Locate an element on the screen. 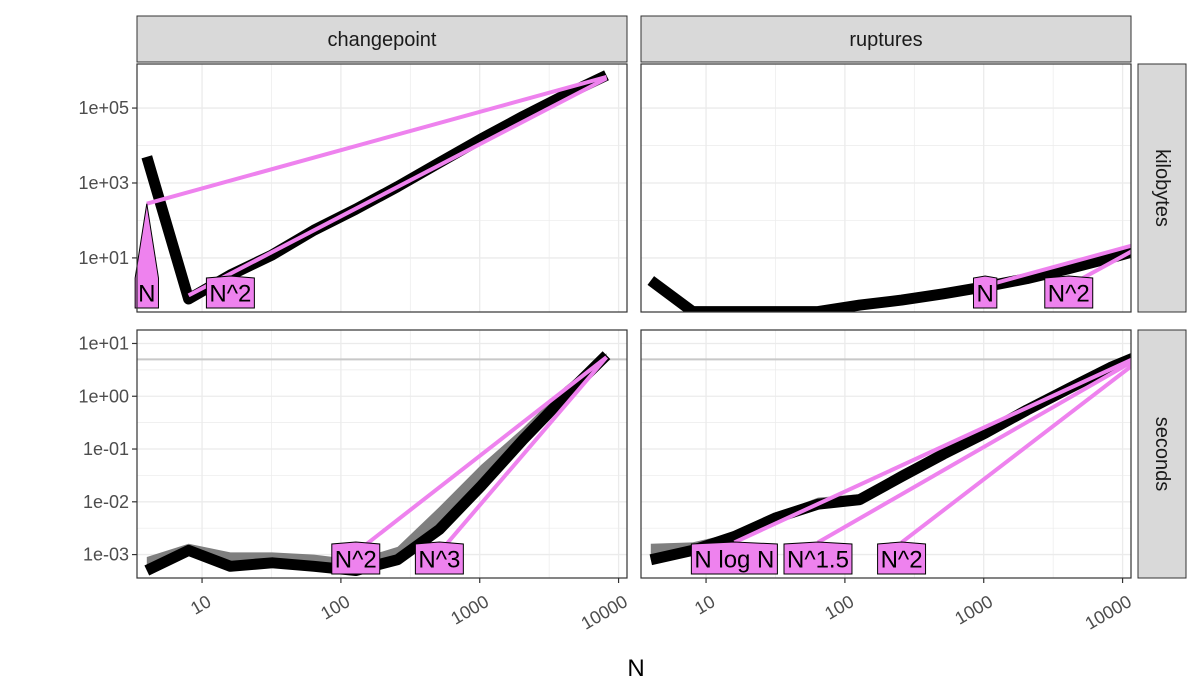 The width and height of the screenshot is (1200, 700). reference-label: N^3 is located at coordinates (439, 558).